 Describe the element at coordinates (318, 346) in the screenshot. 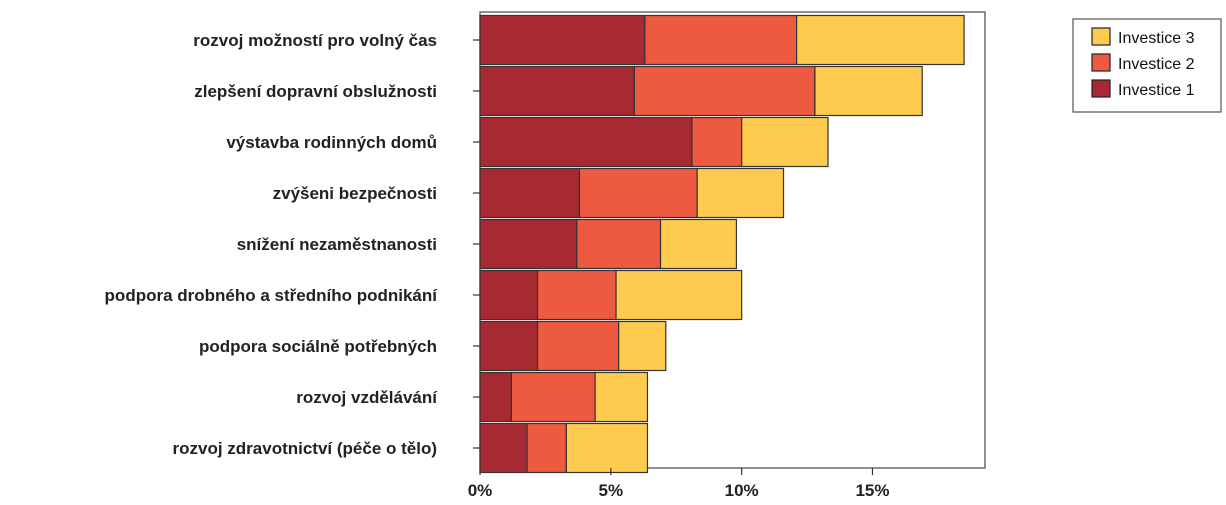

I see `category-label-podpora-socialne-potrebnych: podpora sociálně potřebných` at that location.